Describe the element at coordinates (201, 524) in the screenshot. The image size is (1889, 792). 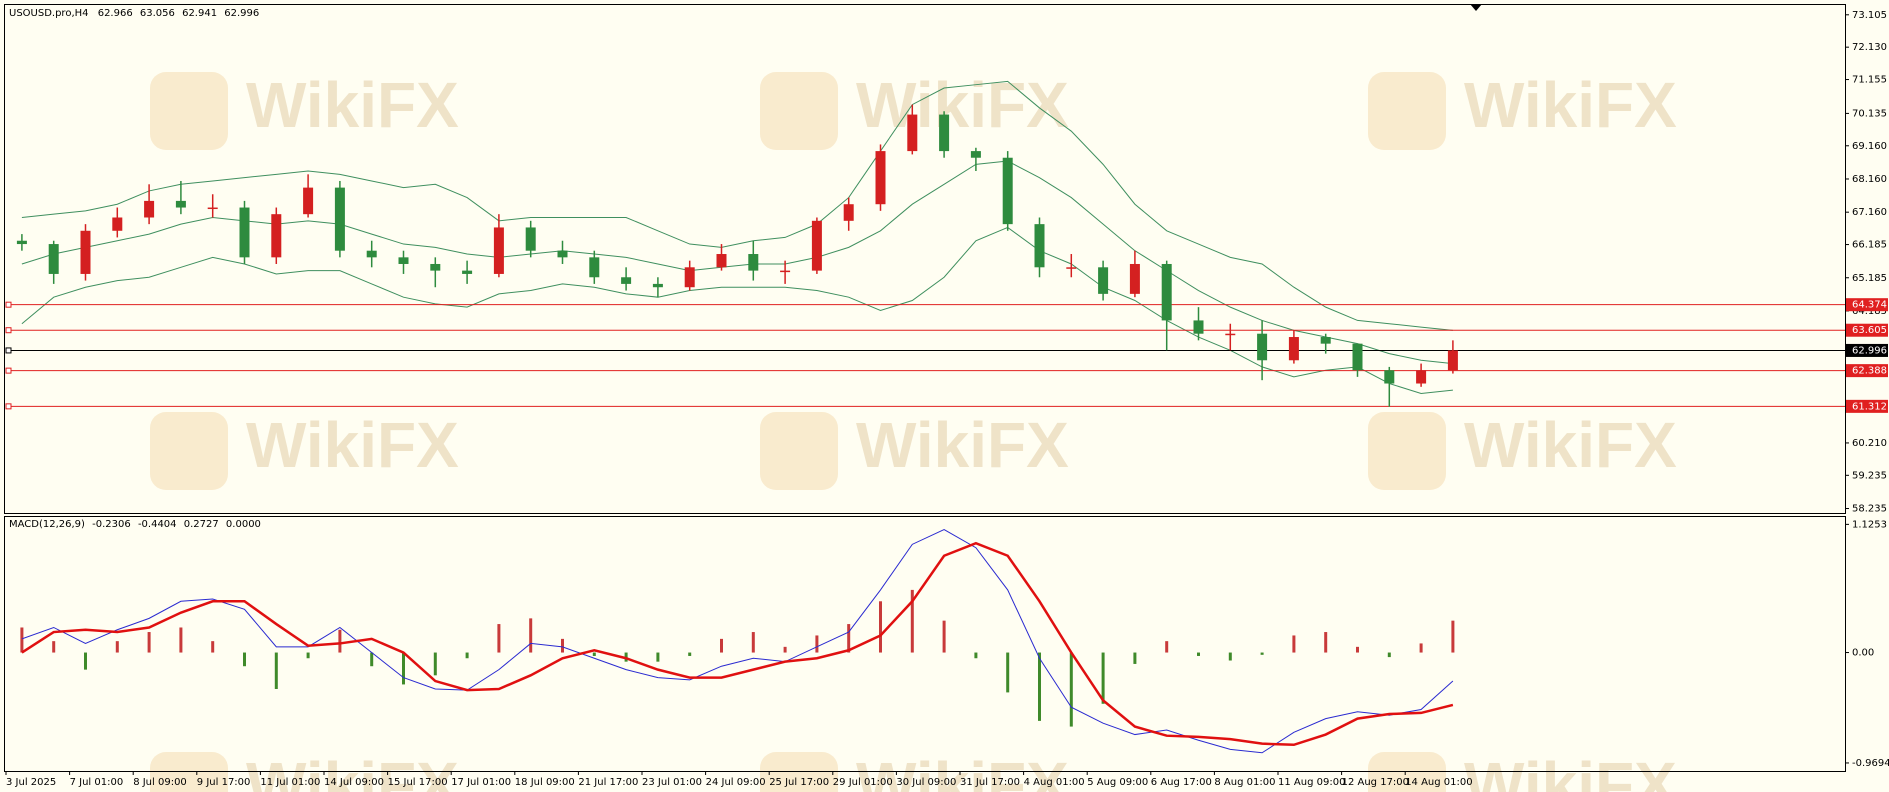
I see `readout: 0.2727` at that location.